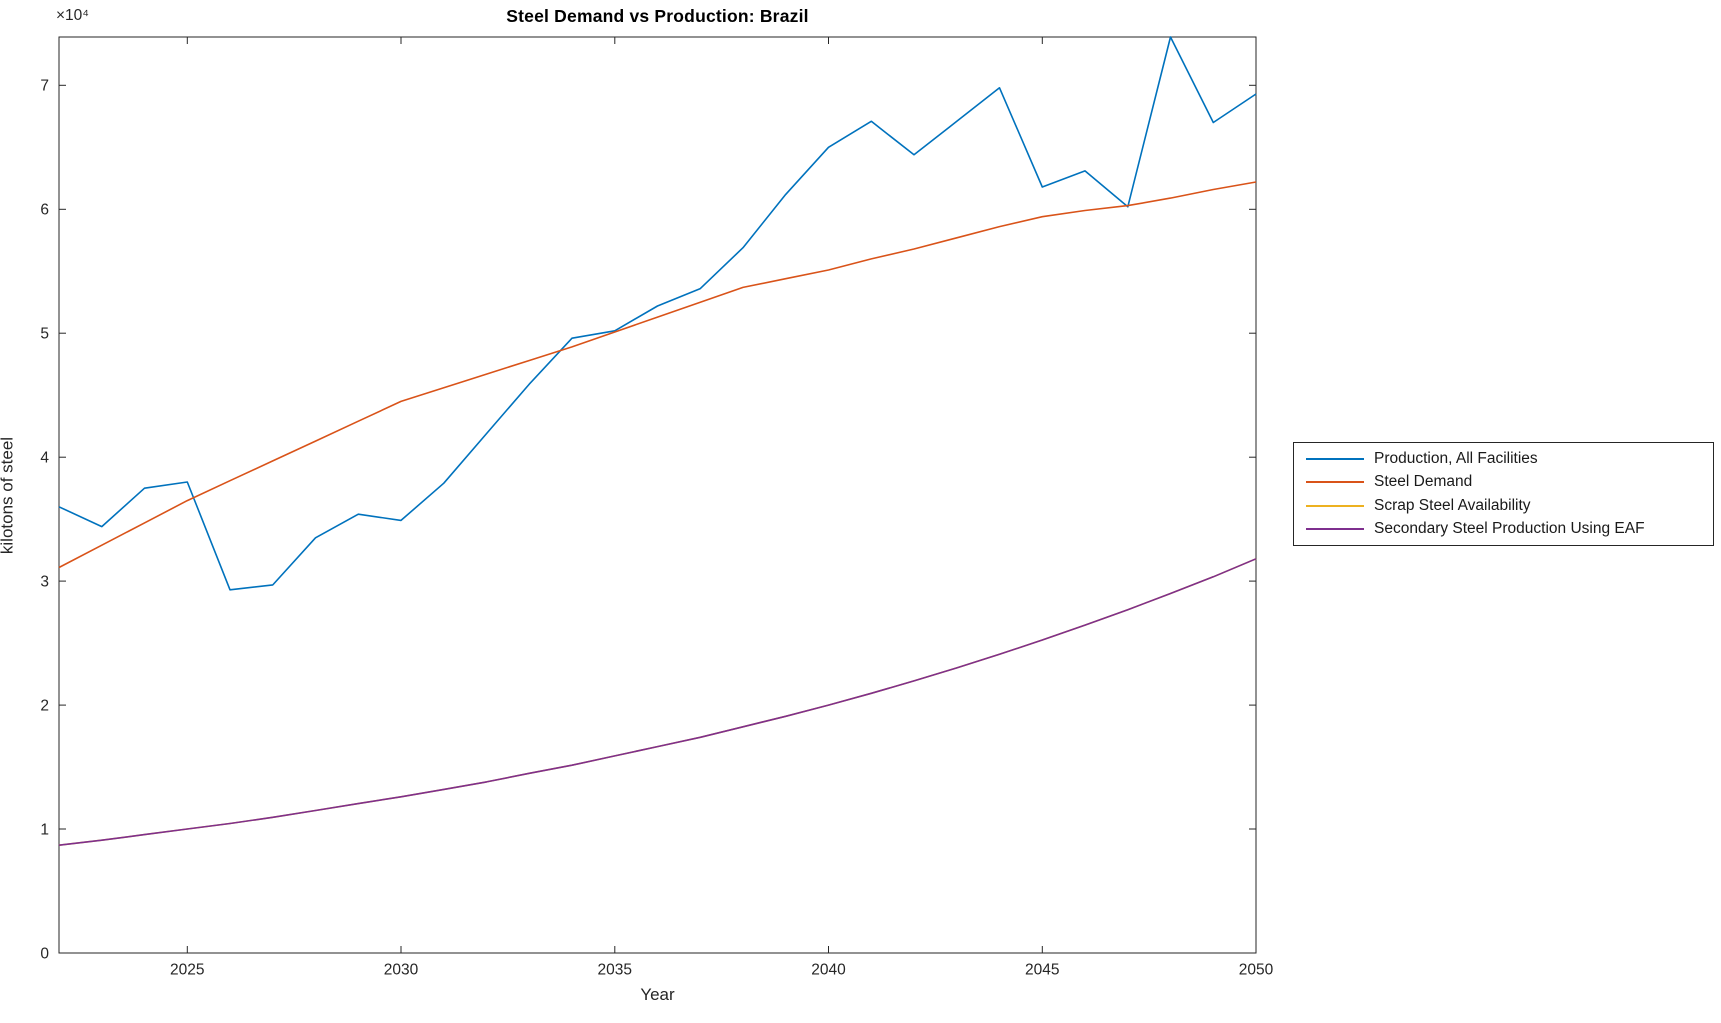  I want to click on y-tick-label: 5, so click(44, 334).